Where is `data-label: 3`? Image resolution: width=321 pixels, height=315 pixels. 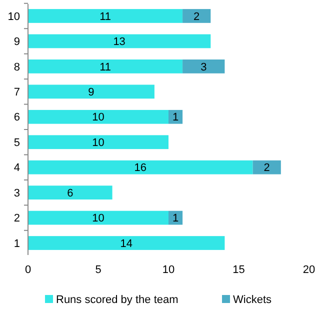 data-label: 3 is located at coordinates (203, 67).